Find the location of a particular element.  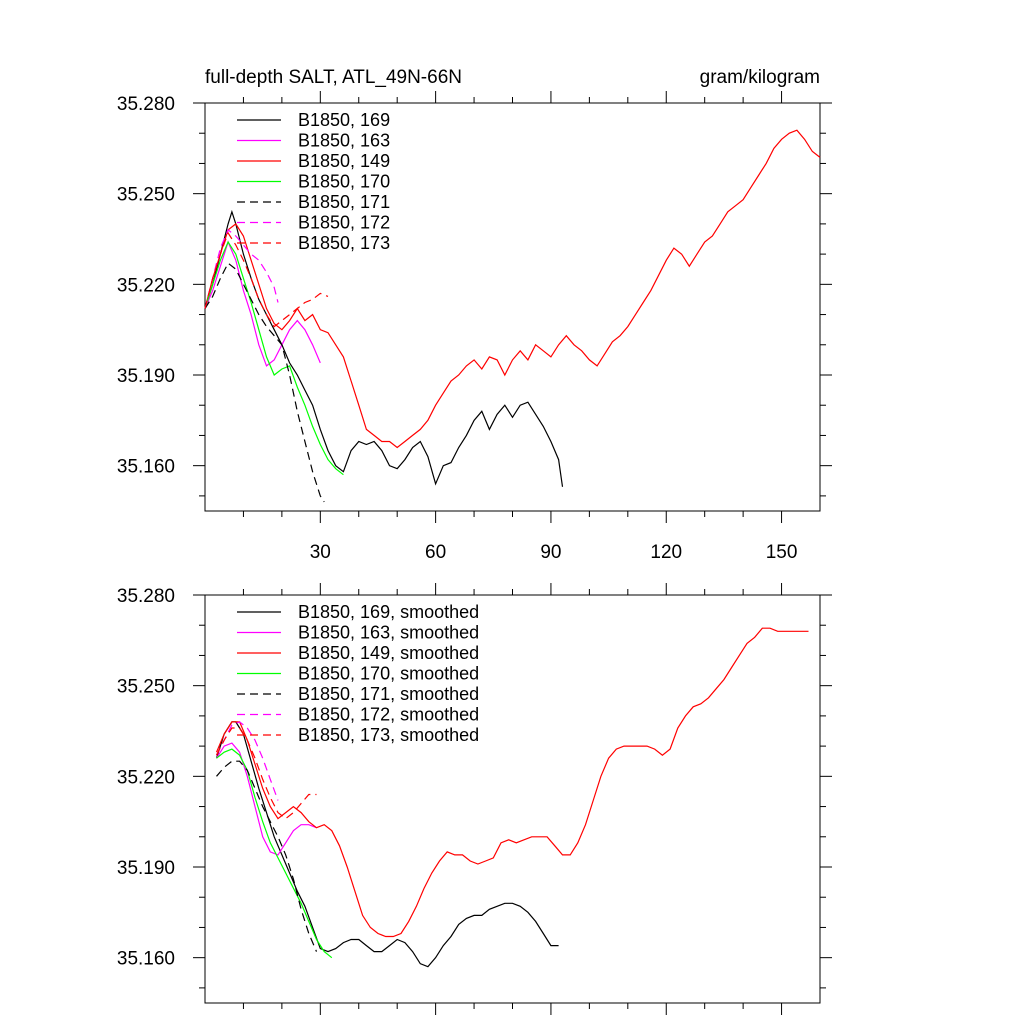

bottom-y-tick-label: 35.280 is located at coordinates (146, 596).